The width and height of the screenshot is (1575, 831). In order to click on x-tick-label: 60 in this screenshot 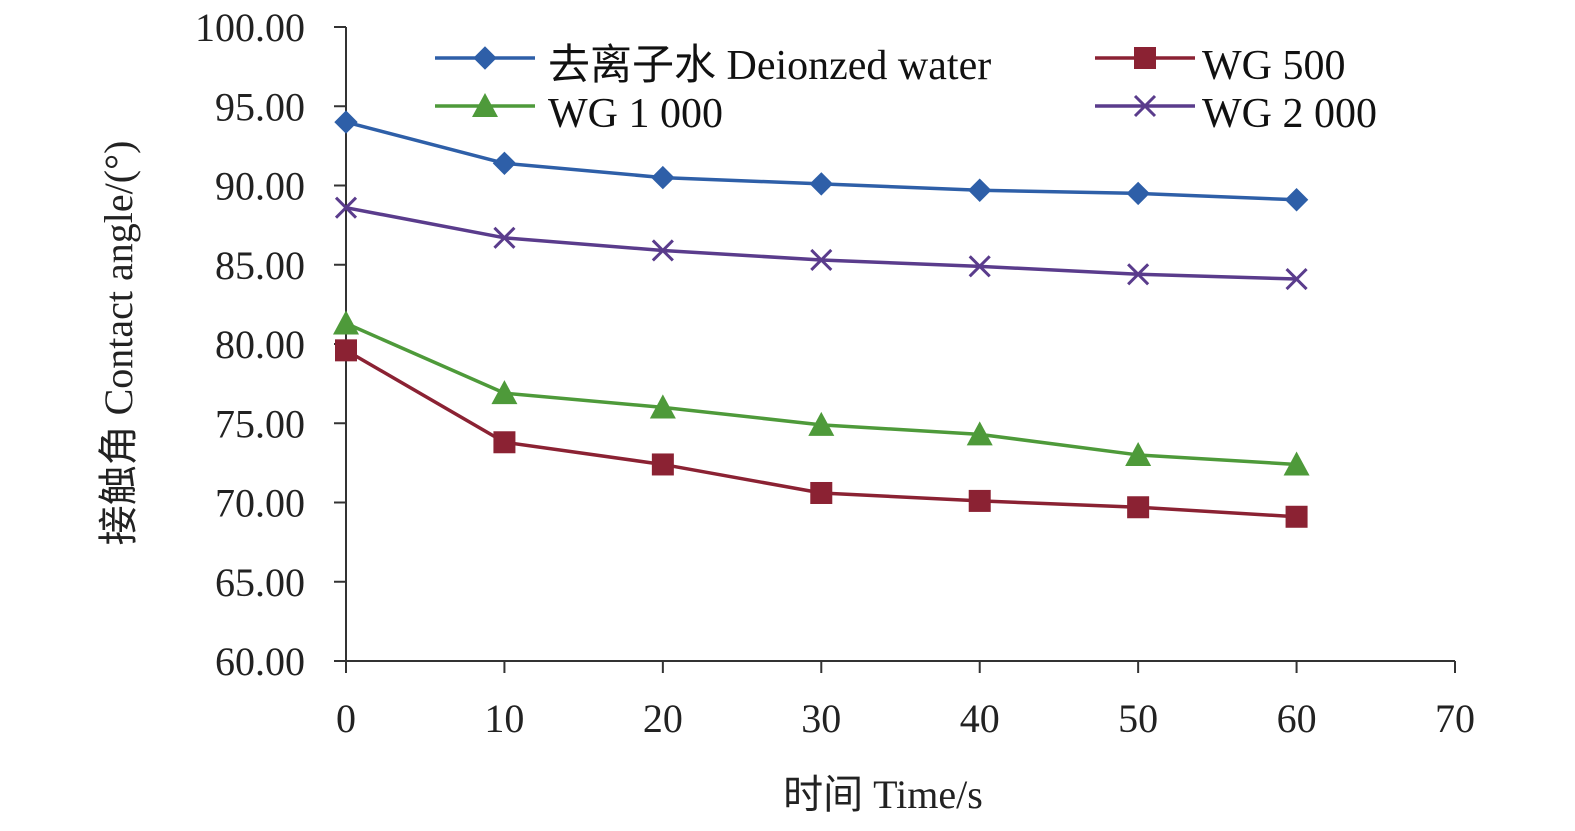, I will do `click(1297, 718)`.